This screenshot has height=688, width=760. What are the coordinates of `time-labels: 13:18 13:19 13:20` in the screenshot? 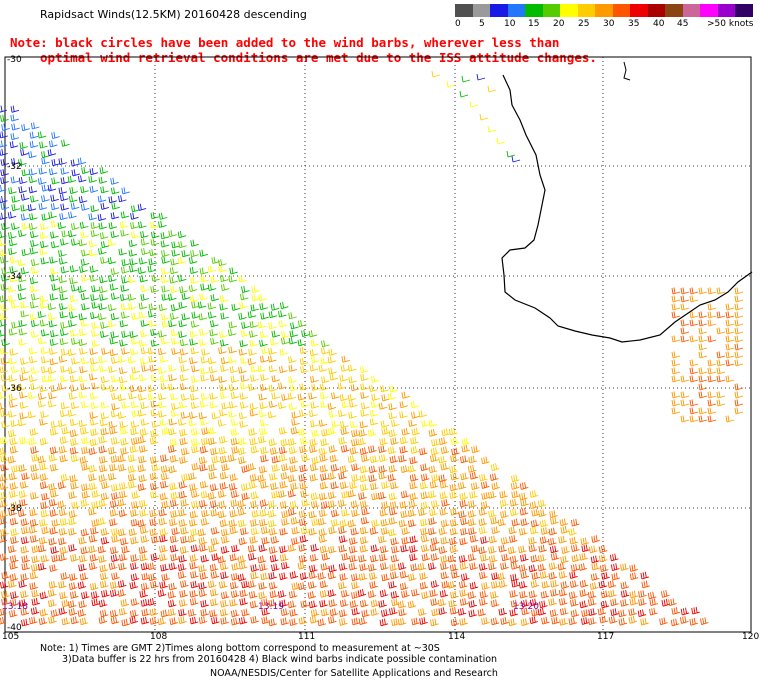 It's located at (270, 607).